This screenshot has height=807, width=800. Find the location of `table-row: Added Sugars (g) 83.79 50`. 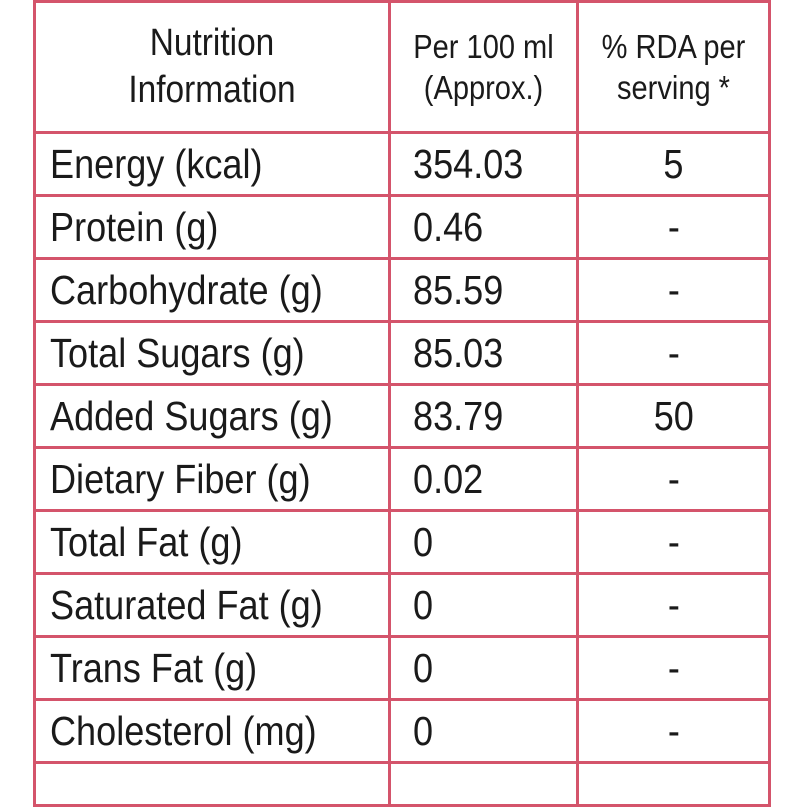

table-row: Added Sugars (g) 83.79 50 is located at coordinates (402, 416).